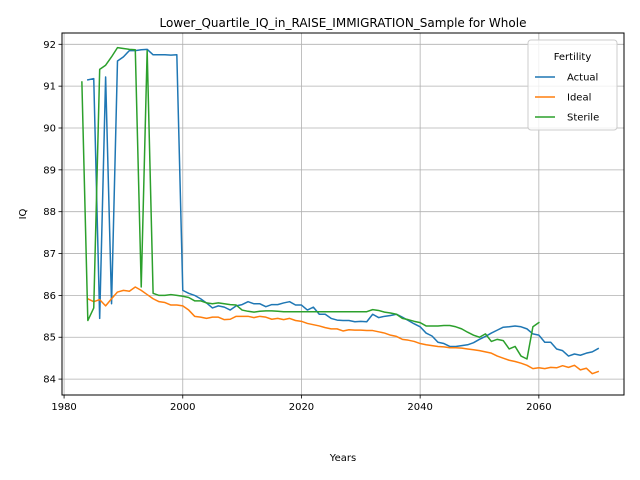 Image resolution: width=640 pixels, height=480 pixels. I want to click on y-tick-label: 87, so click(49, 254).